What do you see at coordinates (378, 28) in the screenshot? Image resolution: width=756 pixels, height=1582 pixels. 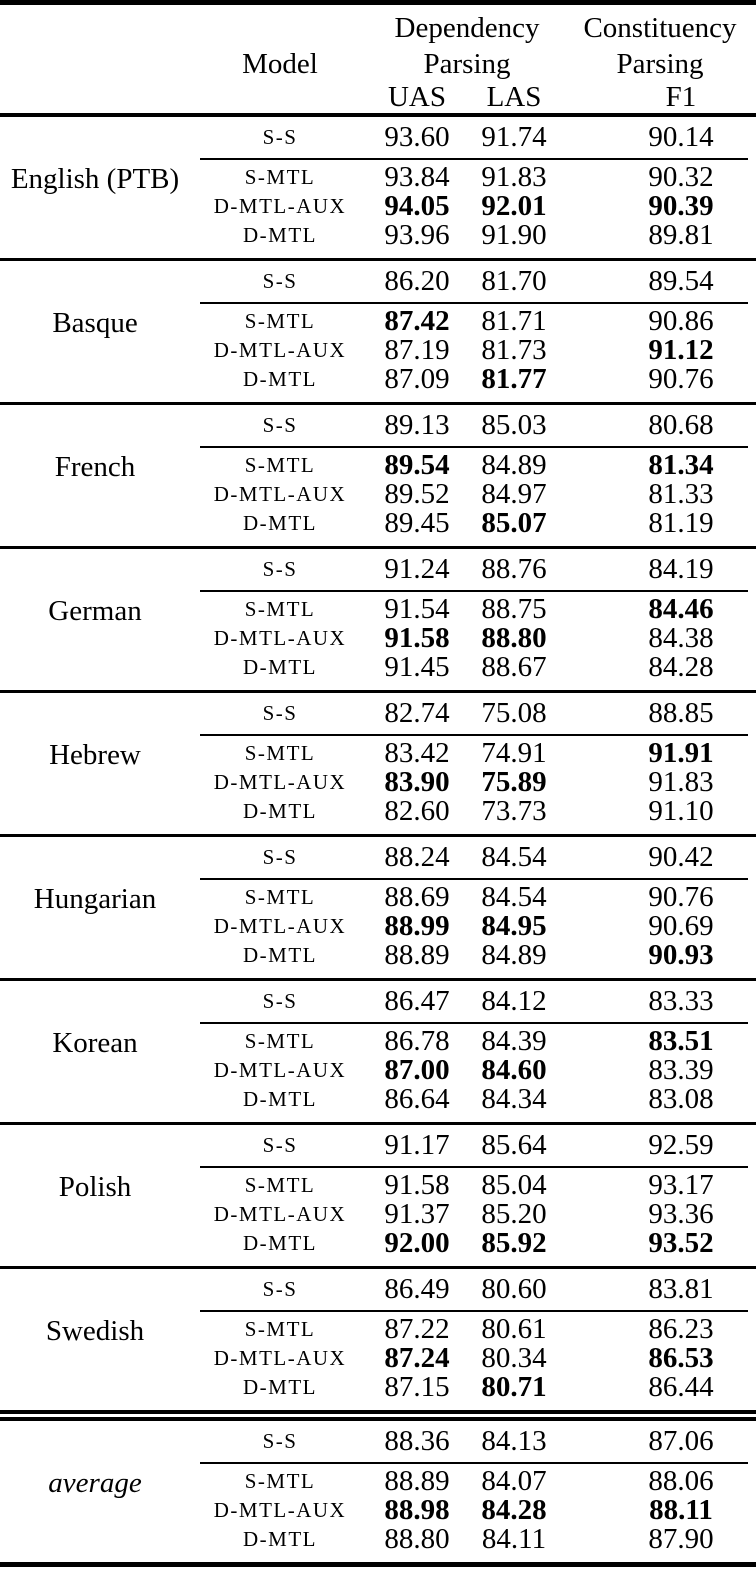 I see `header-line-1: Dependency Constituency` at bounding box center [378, 28].